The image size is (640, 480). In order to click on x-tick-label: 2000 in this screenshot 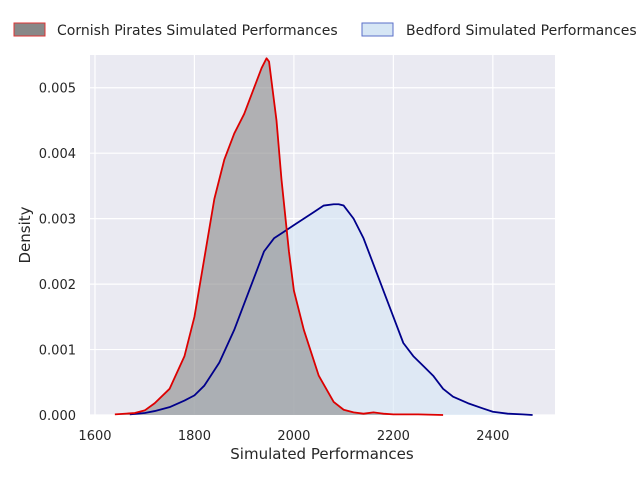, I will do `click(293, 436)`.